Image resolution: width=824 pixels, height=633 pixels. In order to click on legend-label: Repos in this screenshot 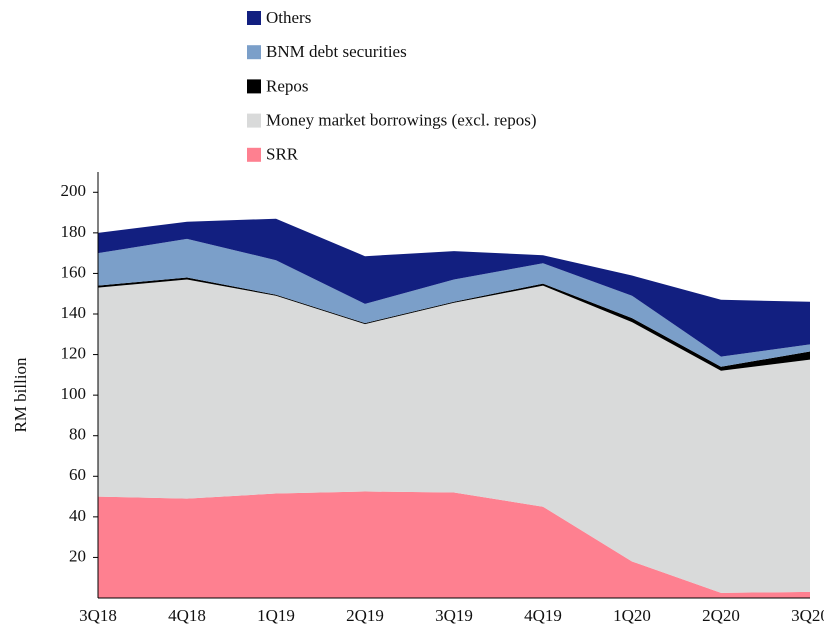, I will do `click(287, 85)`.